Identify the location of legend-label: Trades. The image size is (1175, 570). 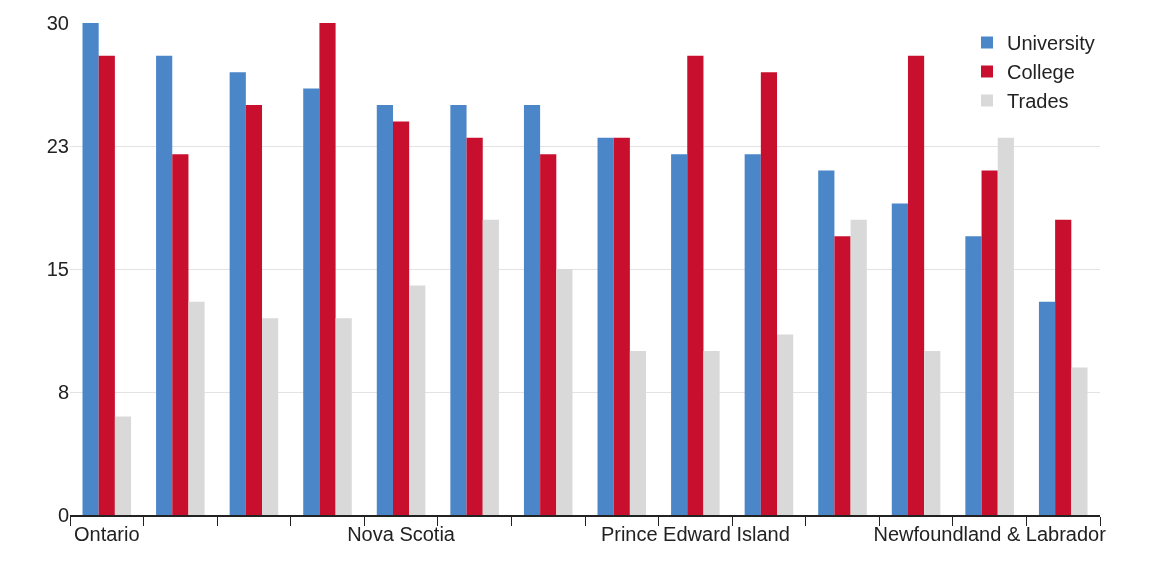
(1038, 101).